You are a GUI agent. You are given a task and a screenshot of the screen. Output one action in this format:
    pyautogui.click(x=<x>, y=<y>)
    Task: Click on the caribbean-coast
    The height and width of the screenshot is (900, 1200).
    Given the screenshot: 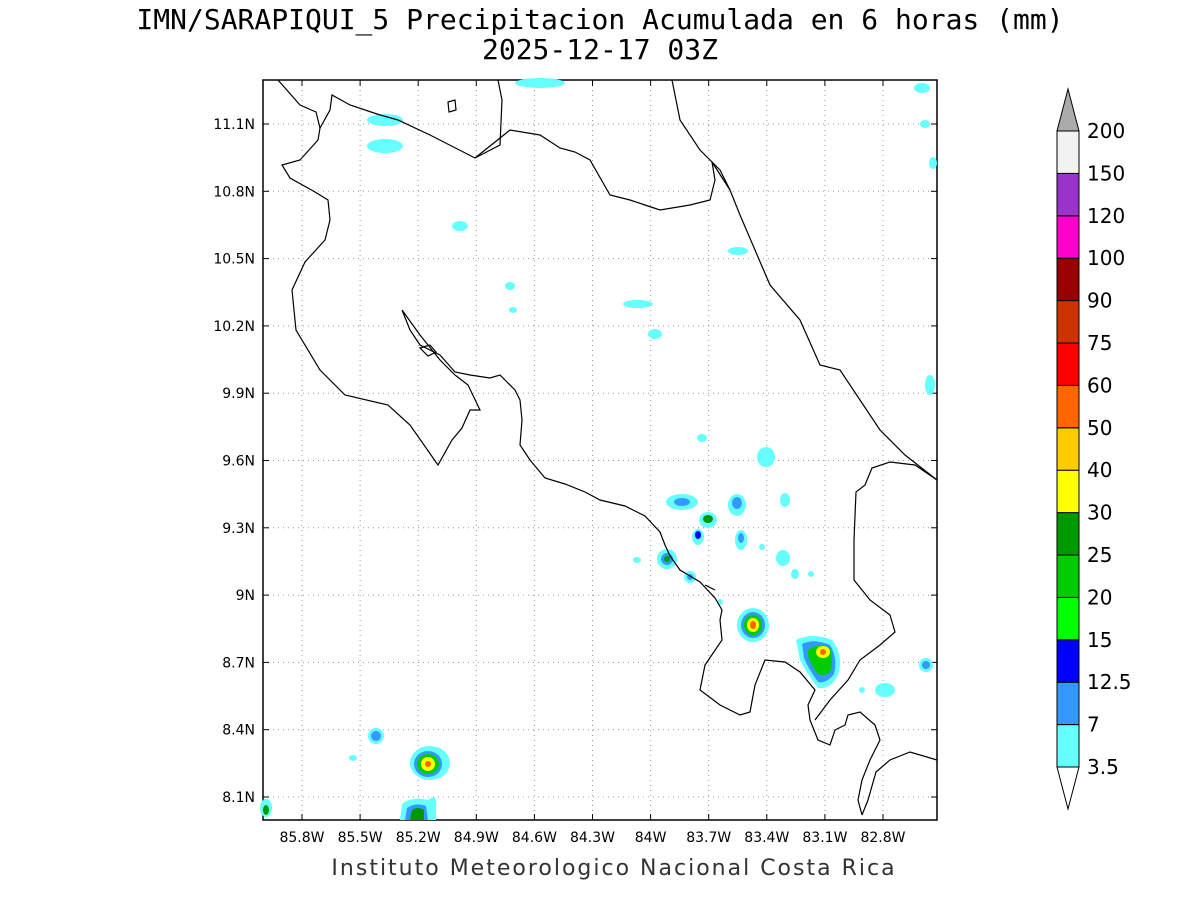 What is the action you would take?
    pyautogui.click(x=804, y=280)
    